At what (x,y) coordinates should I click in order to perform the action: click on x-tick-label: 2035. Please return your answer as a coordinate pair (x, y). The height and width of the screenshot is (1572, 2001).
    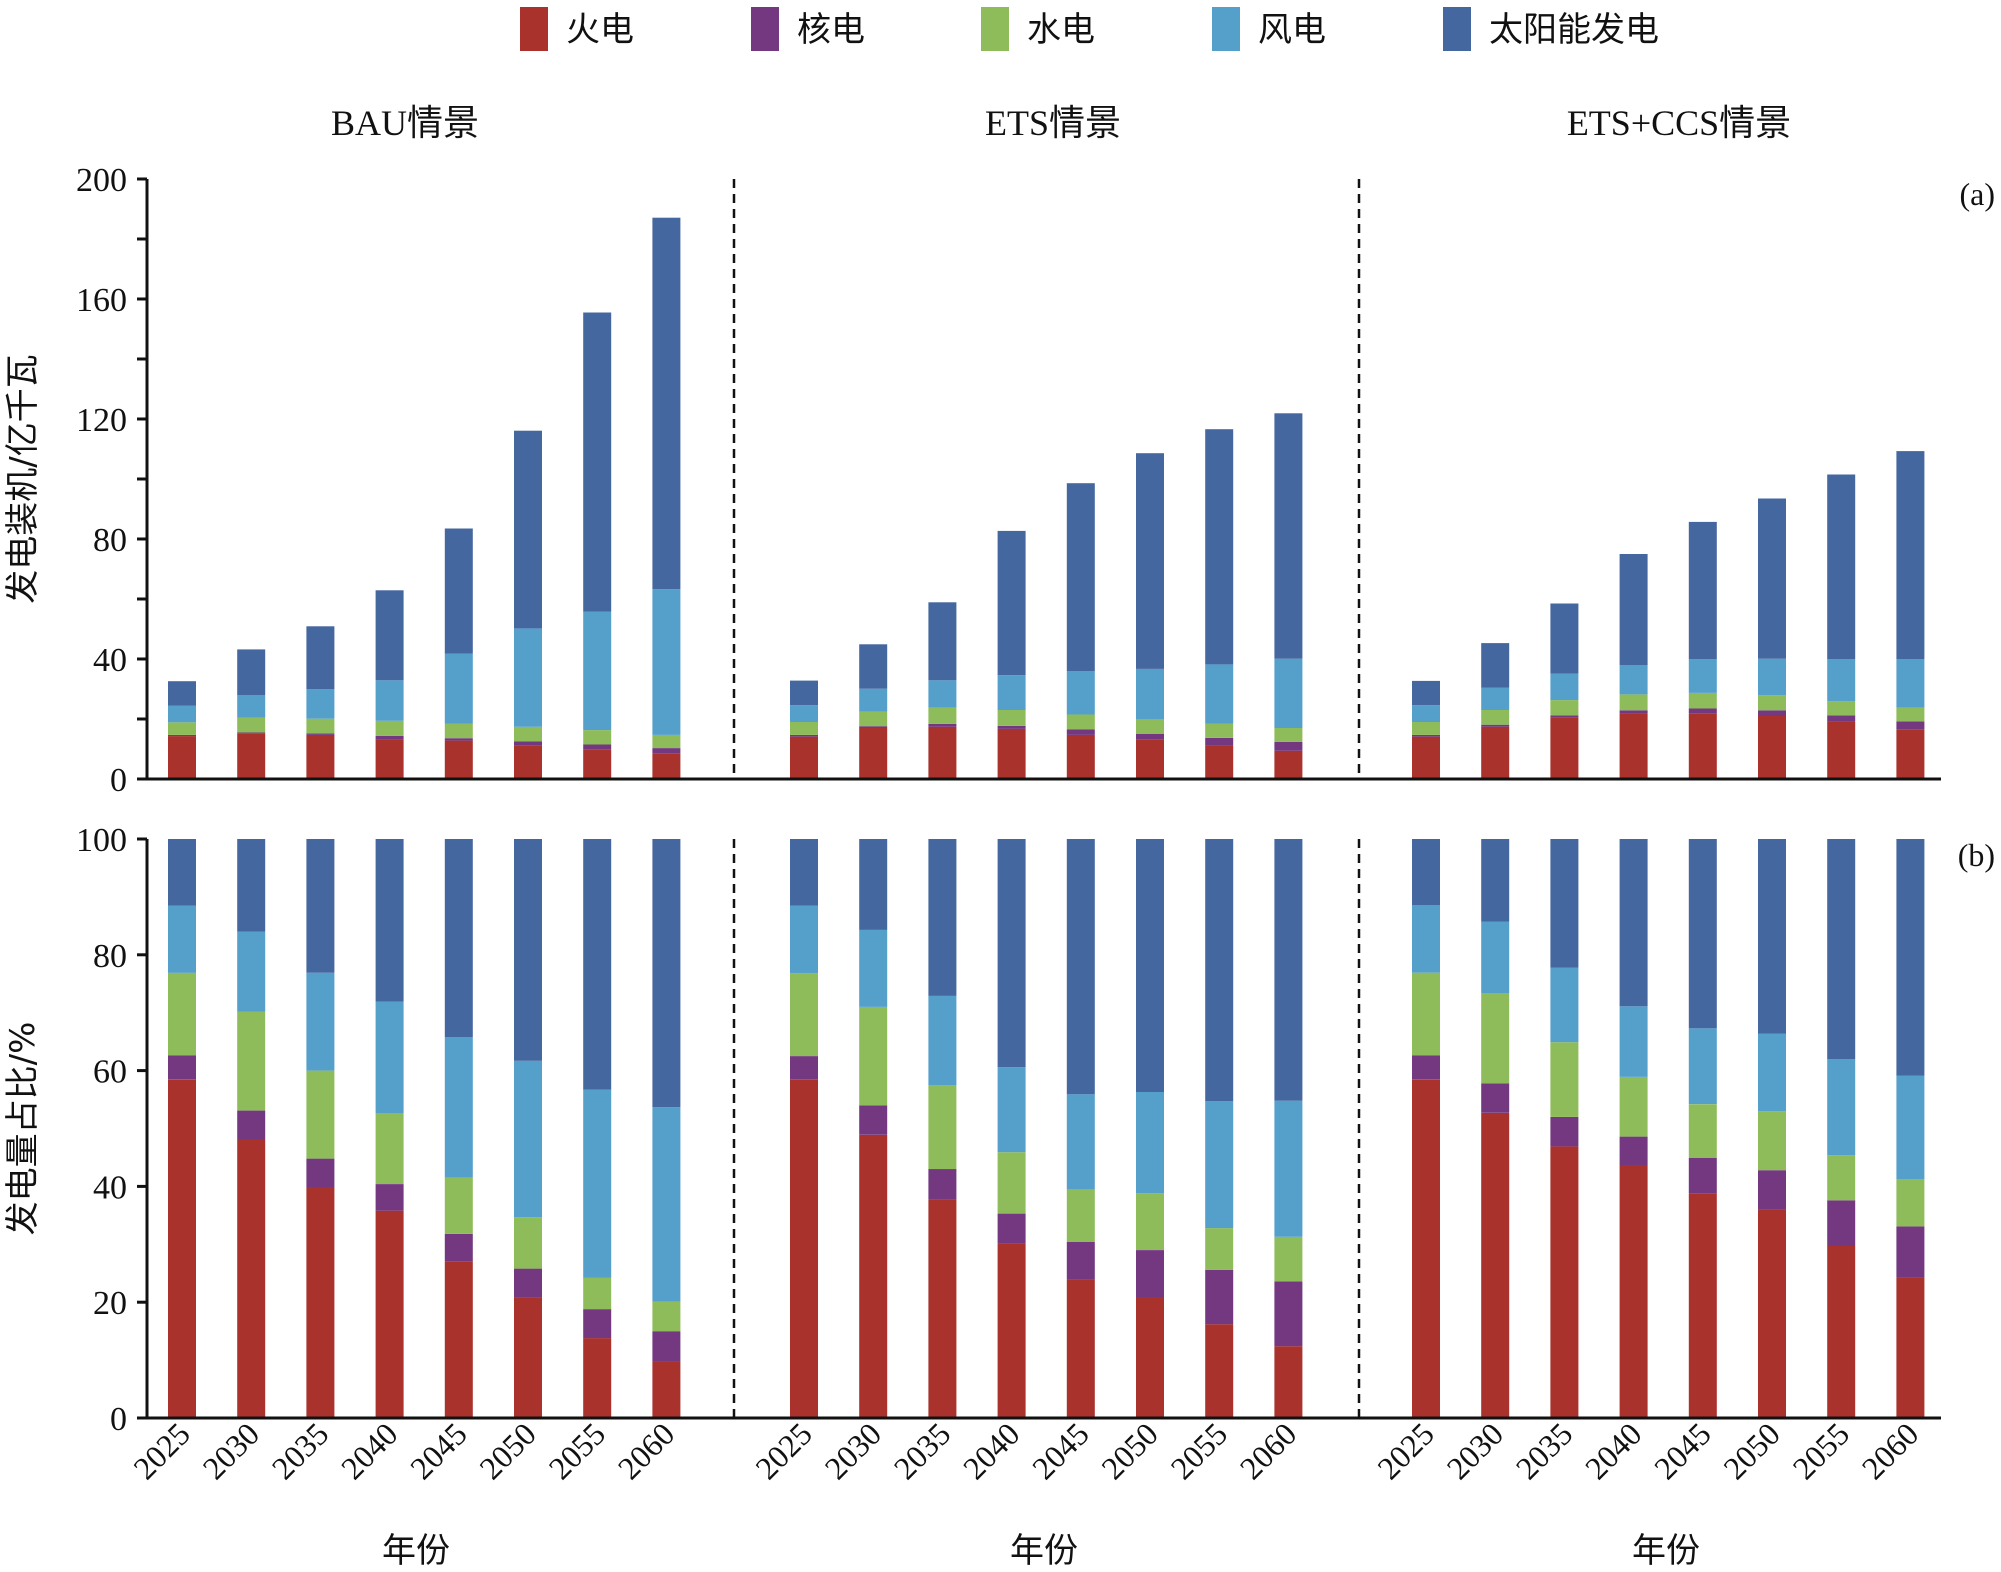
    Looking at the image, I should click on (922, 1450).